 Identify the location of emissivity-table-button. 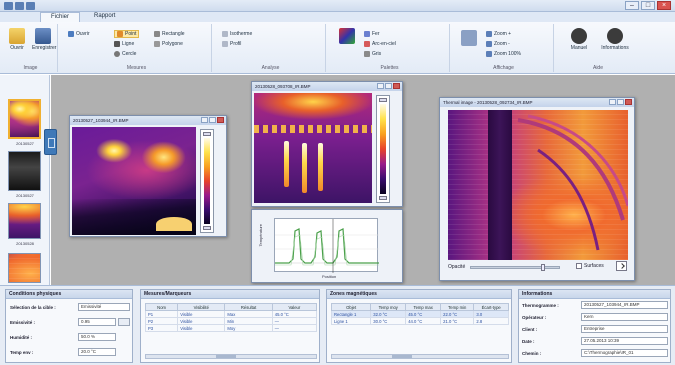
(124, 322).